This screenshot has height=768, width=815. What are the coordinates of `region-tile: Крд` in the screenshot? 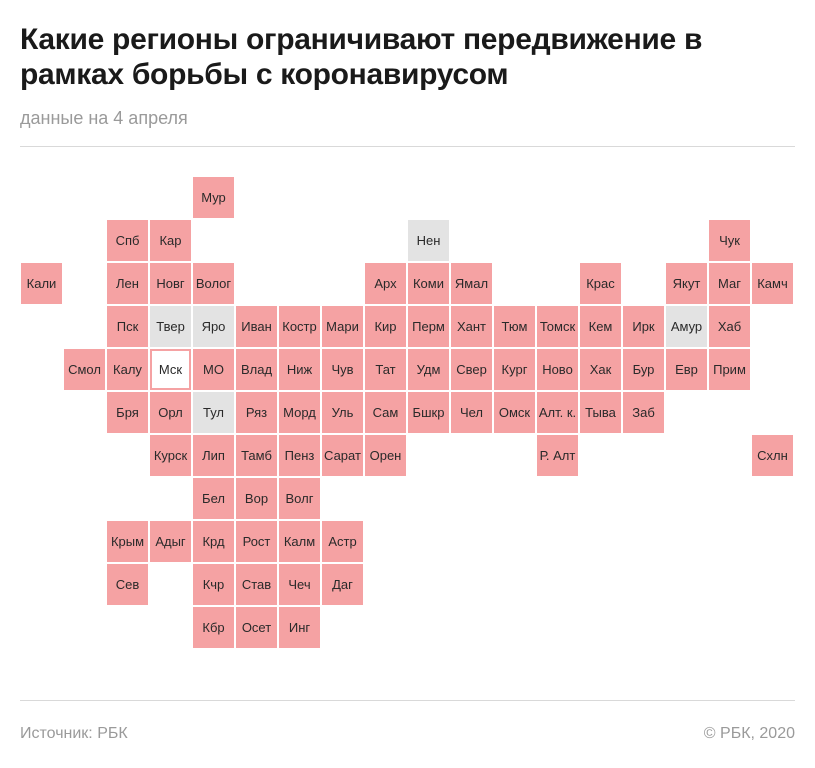 It's located at (213, 541).